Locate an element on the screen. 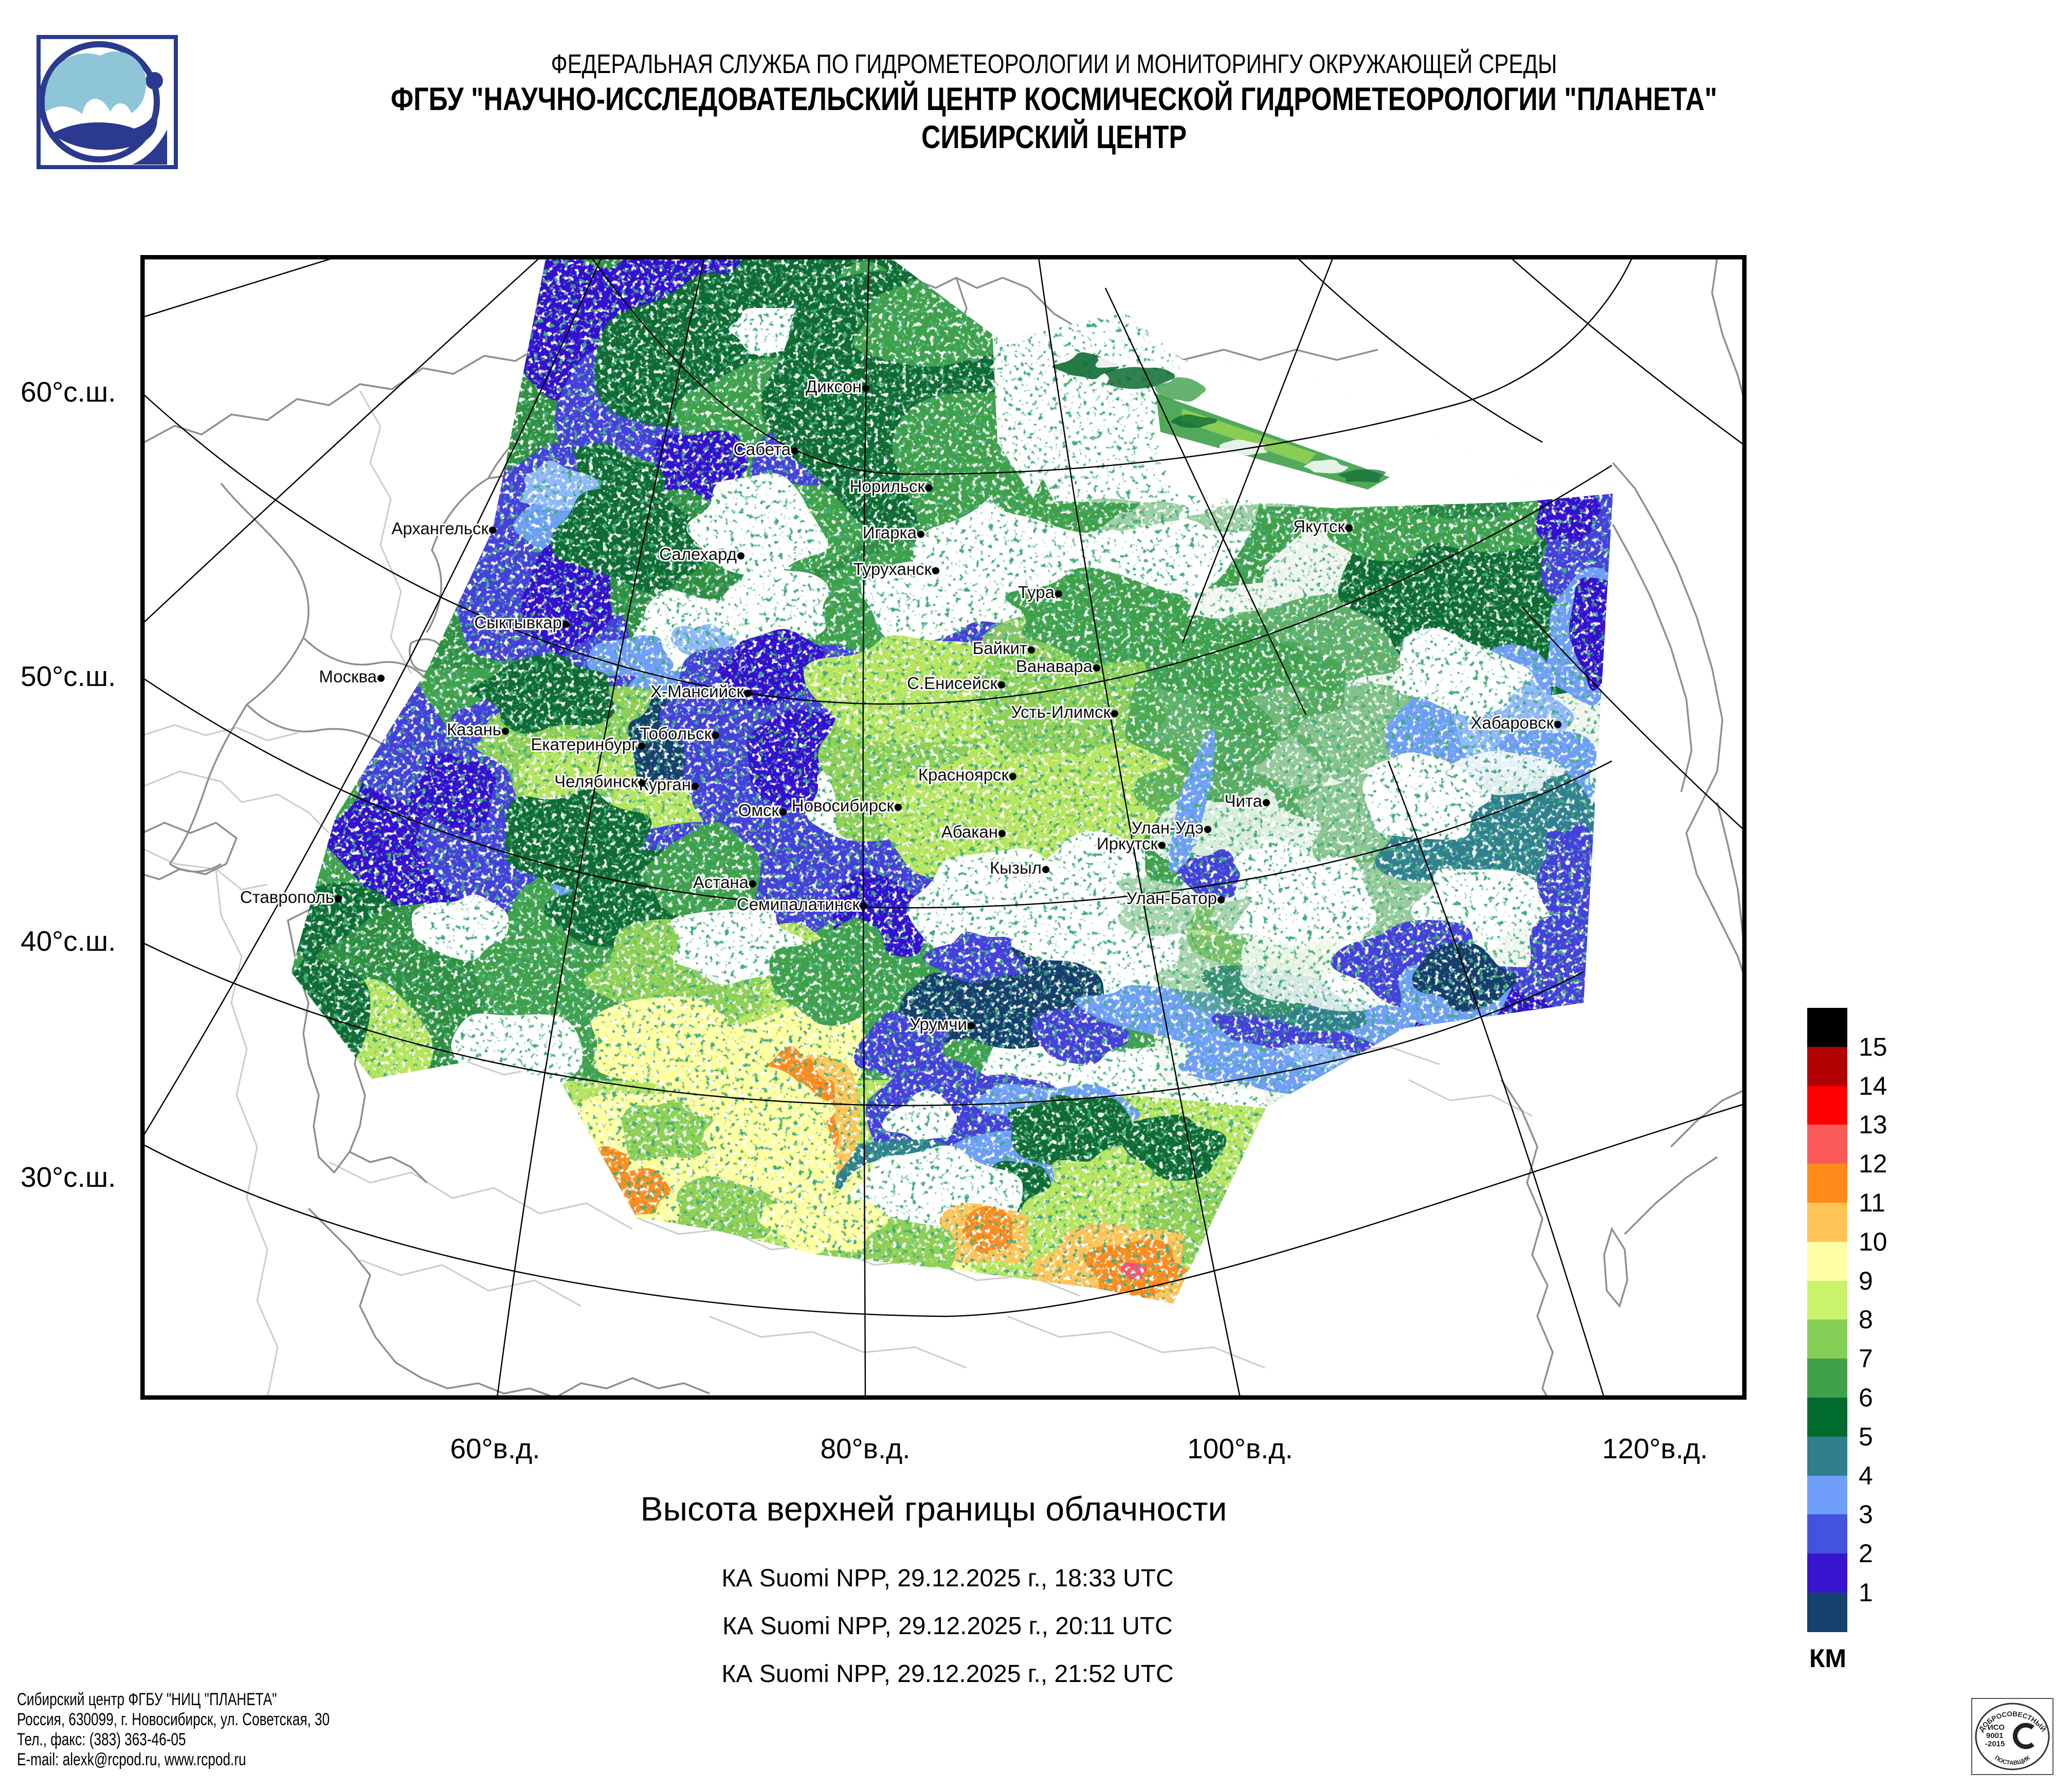  svg-text: Усть-Илимск is located at coordinates (1061, 711).